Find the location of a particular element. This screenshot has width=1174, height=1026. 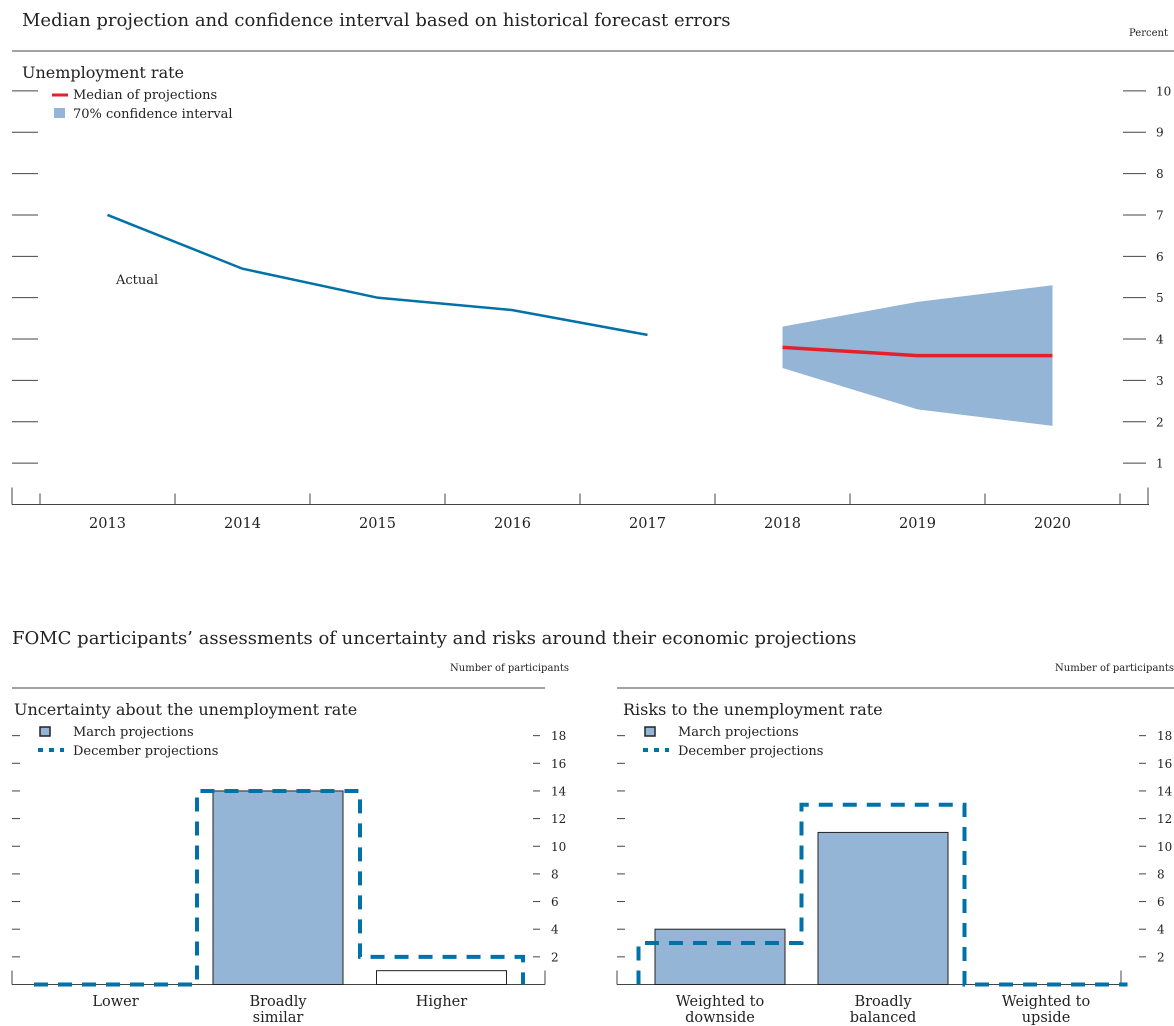

x-tick-label: 2015 is located at coordinates (377, 524).